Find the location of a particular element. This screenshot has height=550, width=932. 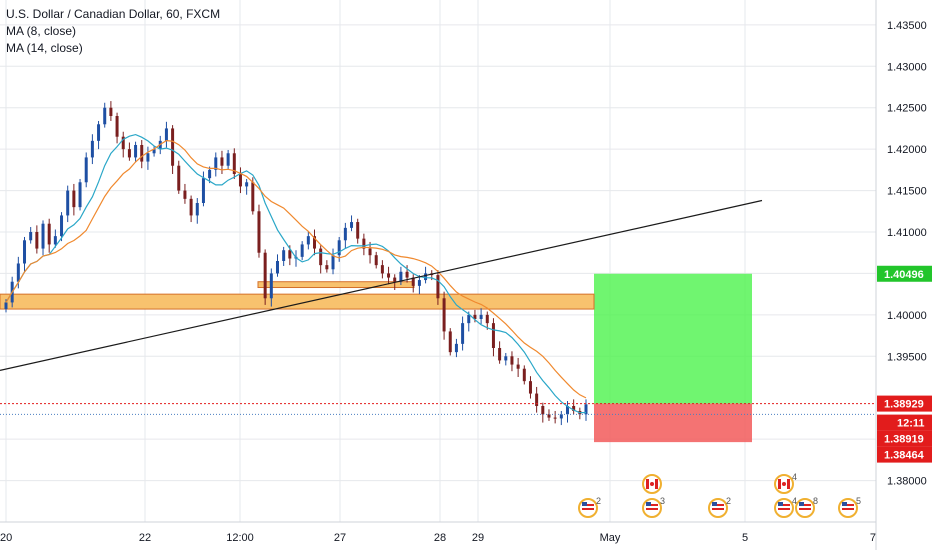

price-label-text: 12:11 is located at coordinates (911, 424).